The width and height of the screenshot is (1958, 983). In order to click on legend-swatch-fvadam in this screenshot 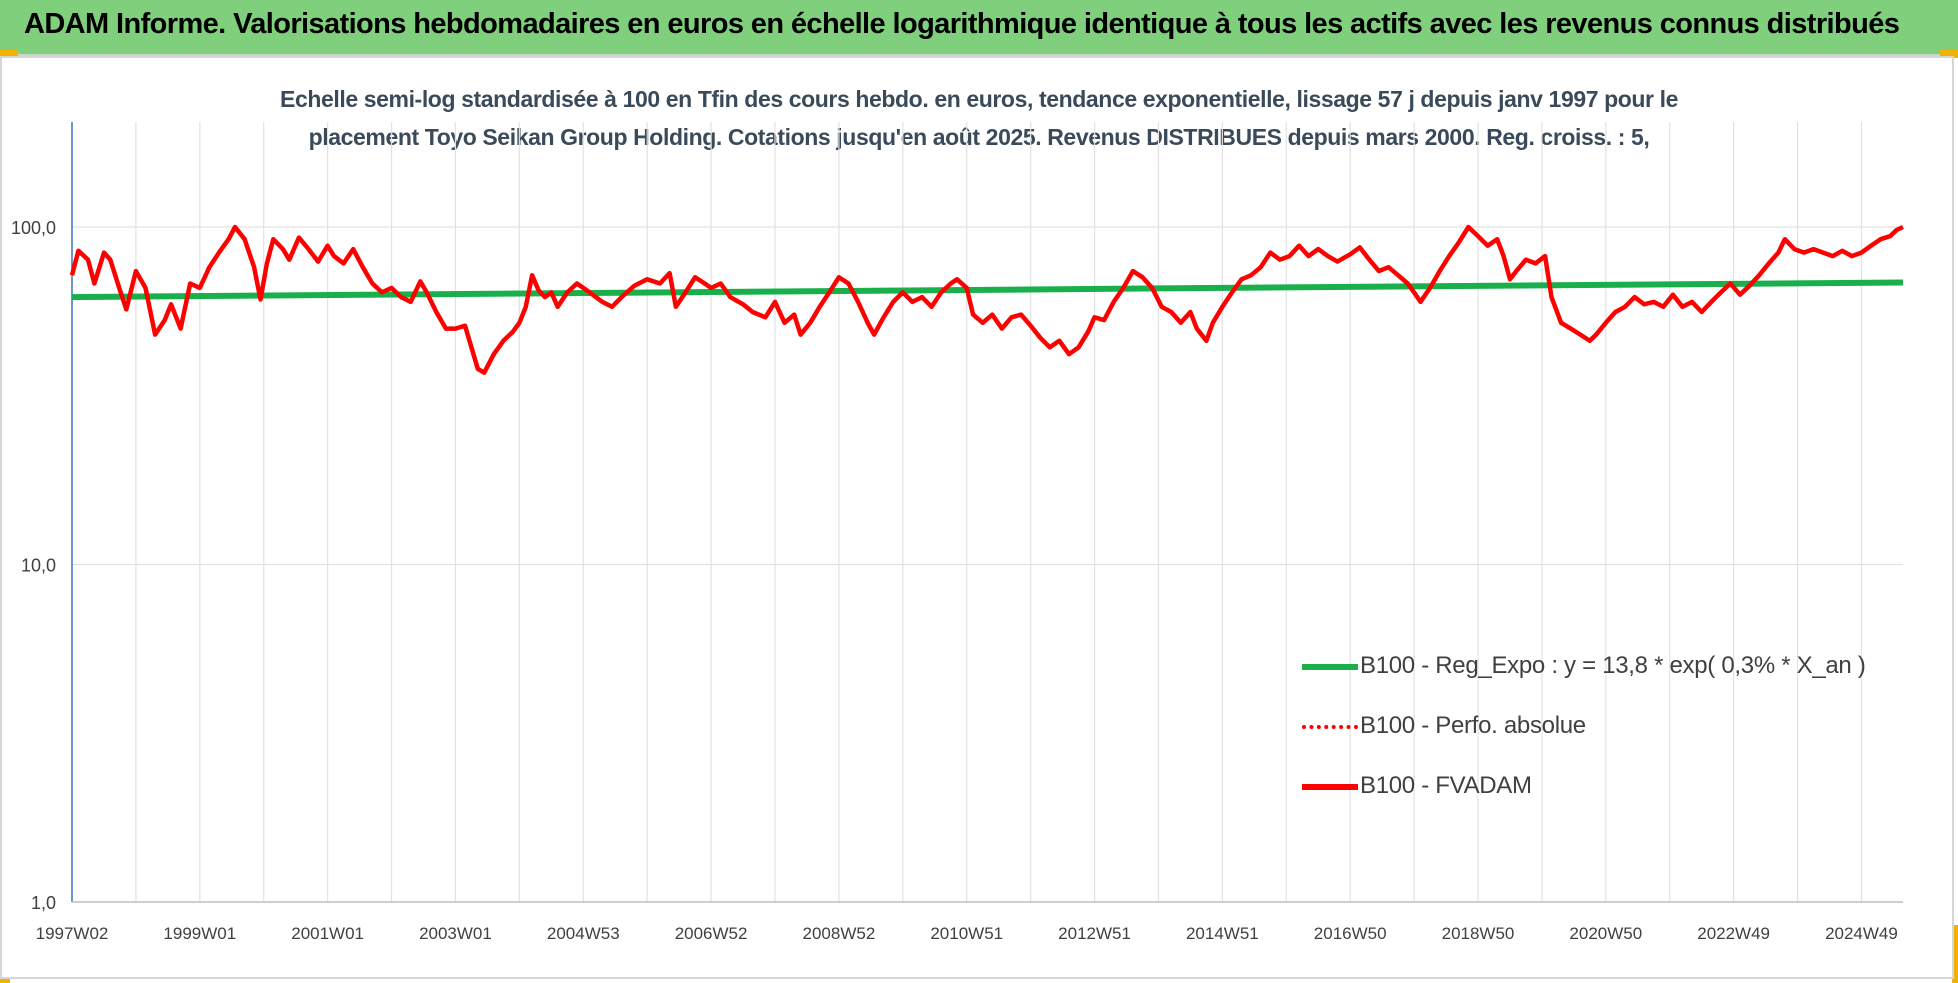, I will do `click(1330, 787)`.